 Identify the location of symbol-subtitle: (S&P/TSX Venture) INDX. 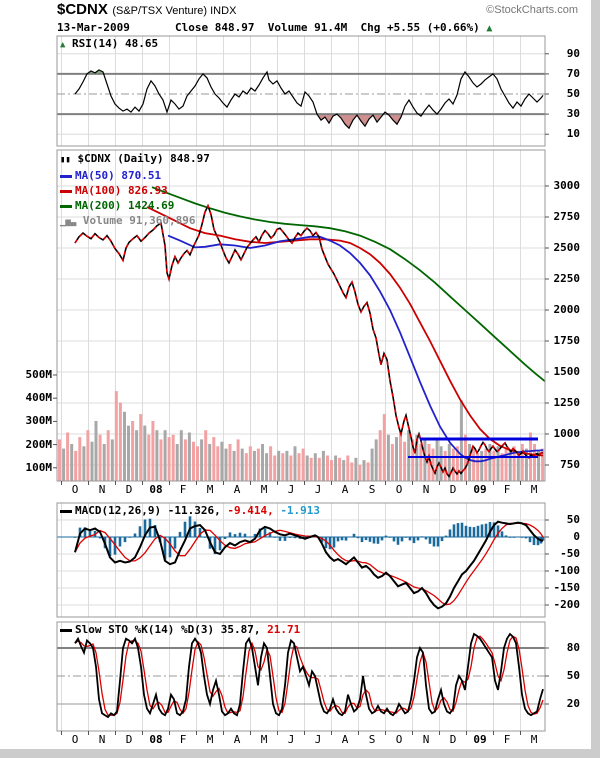
(174, 11).